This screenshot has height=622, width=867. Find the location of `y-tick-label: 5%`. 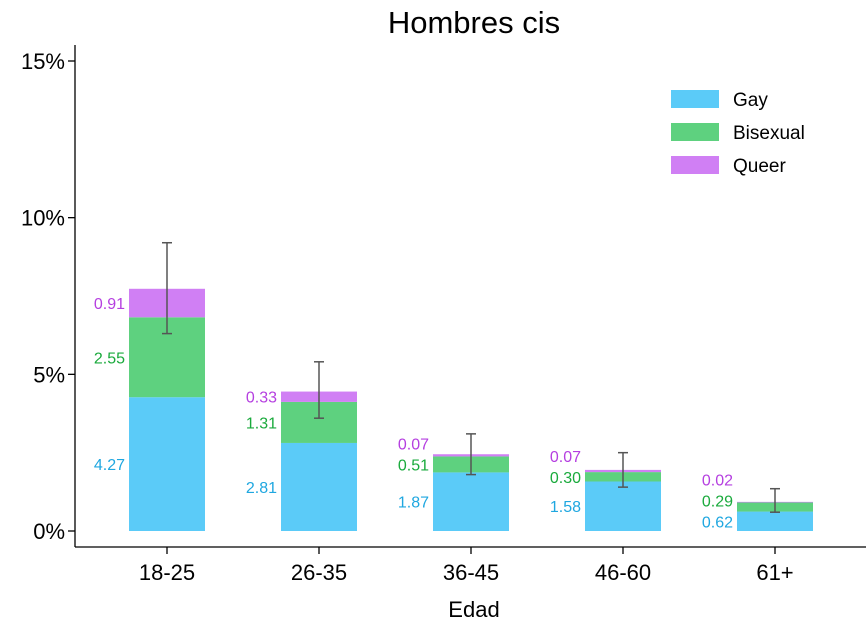

y-tick-label: 5% is located at coordinates (49, 374).